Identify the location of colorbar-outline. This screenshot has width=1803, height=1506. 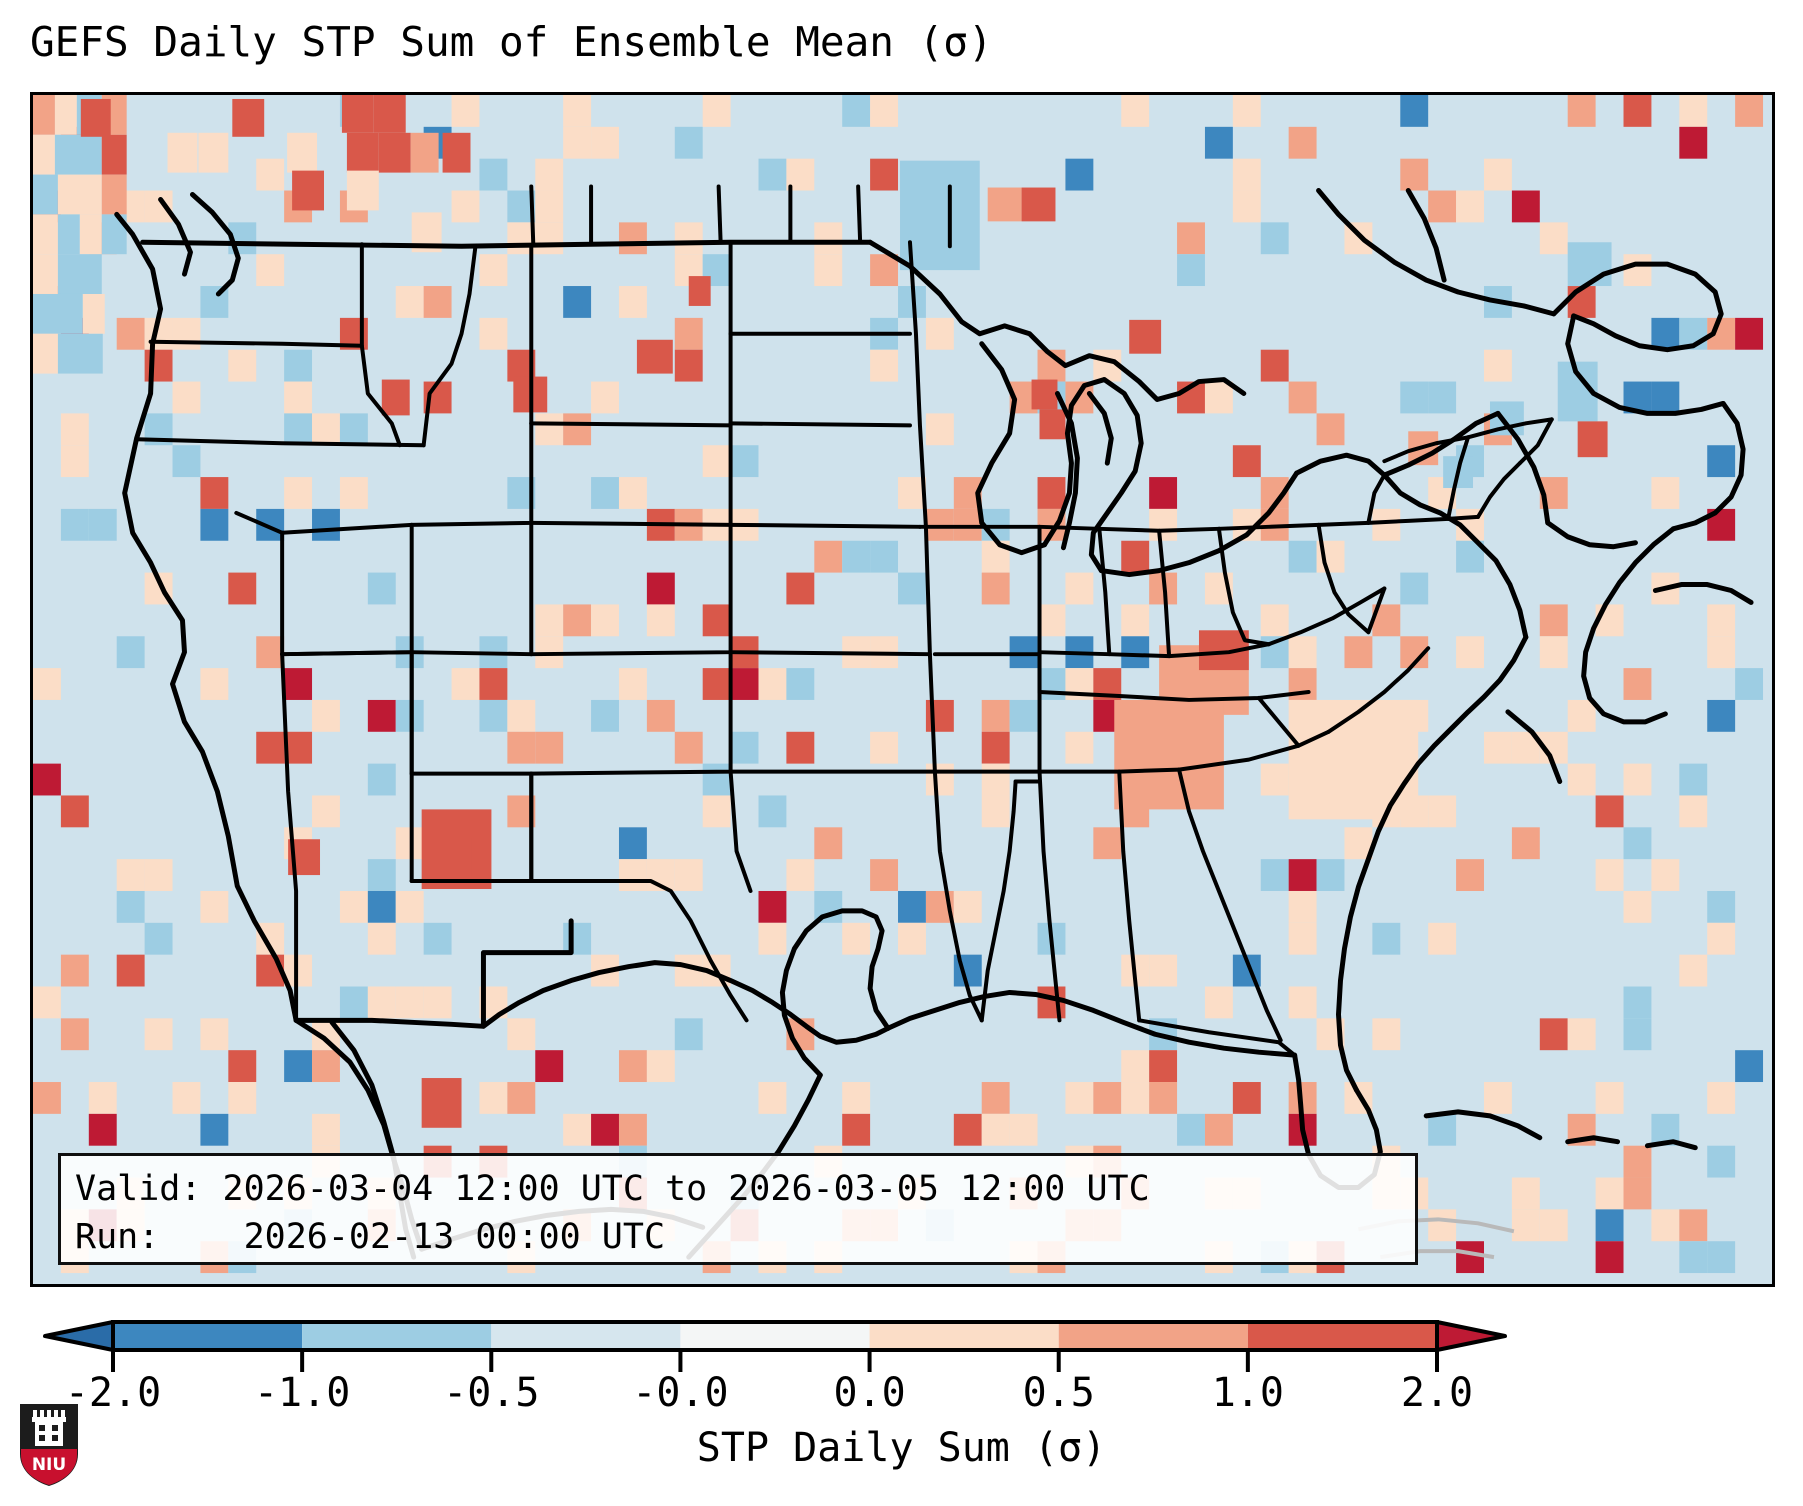
(775, 1336).